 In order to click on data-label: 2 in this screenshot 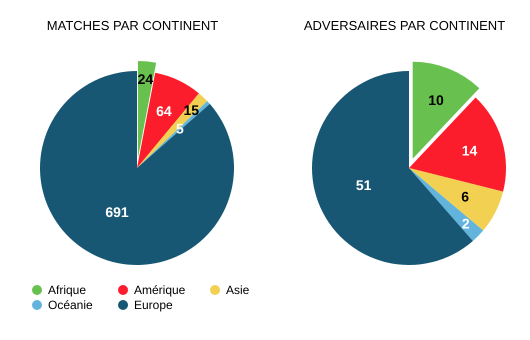, I will do `click(466, 224)`.